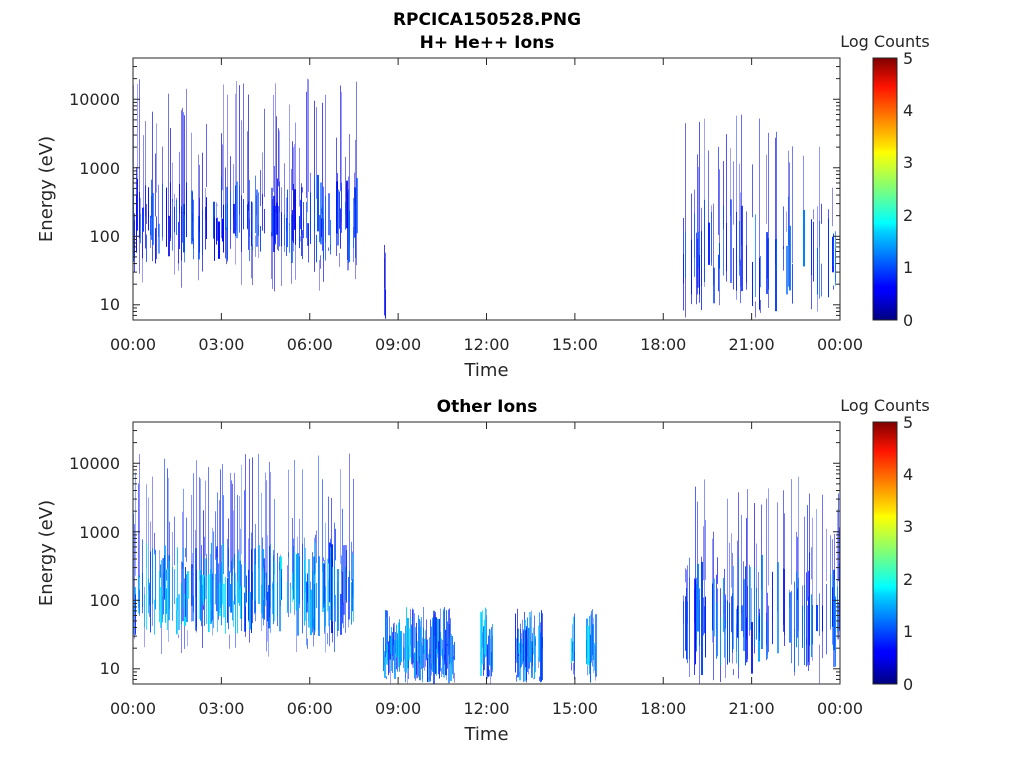 The image size is (1024, 768). I want to click on colorbar-tick-label: 3, so click(908, 162).